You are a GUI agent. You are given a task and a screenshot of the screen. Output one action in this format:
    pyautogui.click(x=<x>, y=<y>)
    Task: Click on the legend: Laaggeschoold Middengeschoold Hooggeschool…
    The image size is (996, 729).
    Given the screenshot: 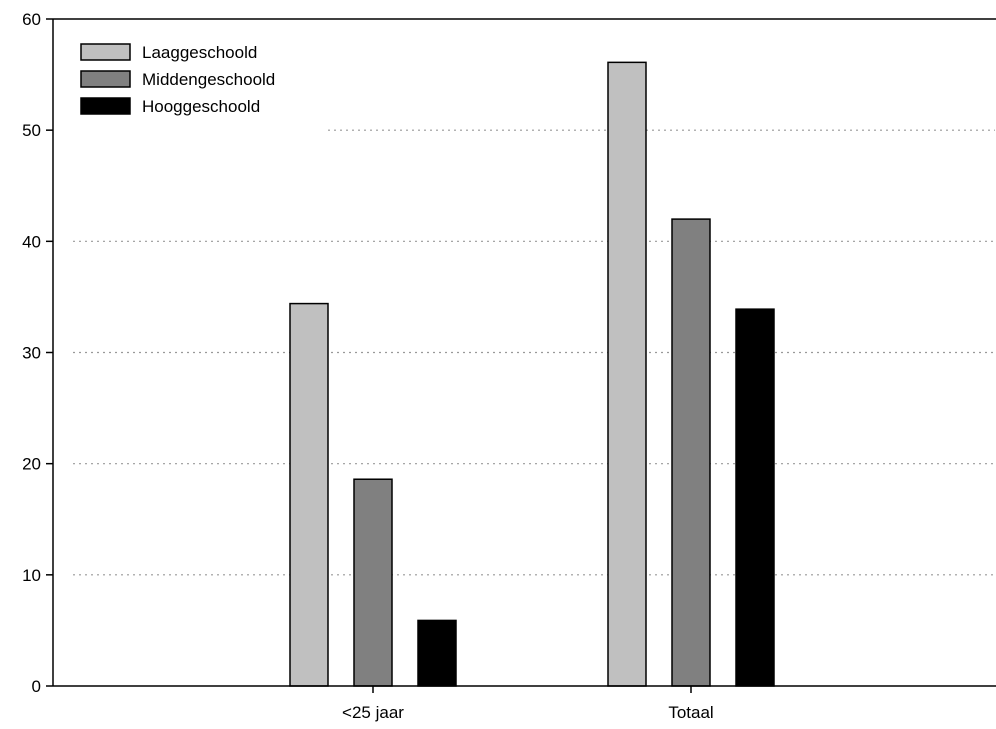 What is the action you would take?
    pyautogui.click(x=177, y=79)
    